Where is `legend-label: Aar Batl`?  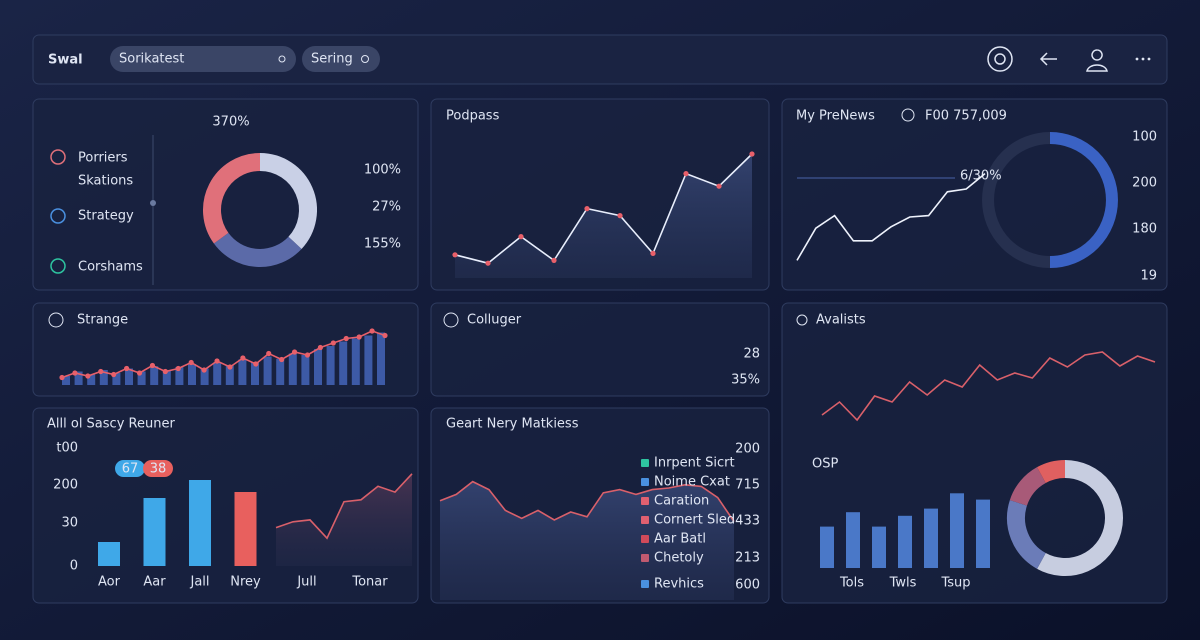 legend-label: Aar Batl is located at coordinates (680, 539).